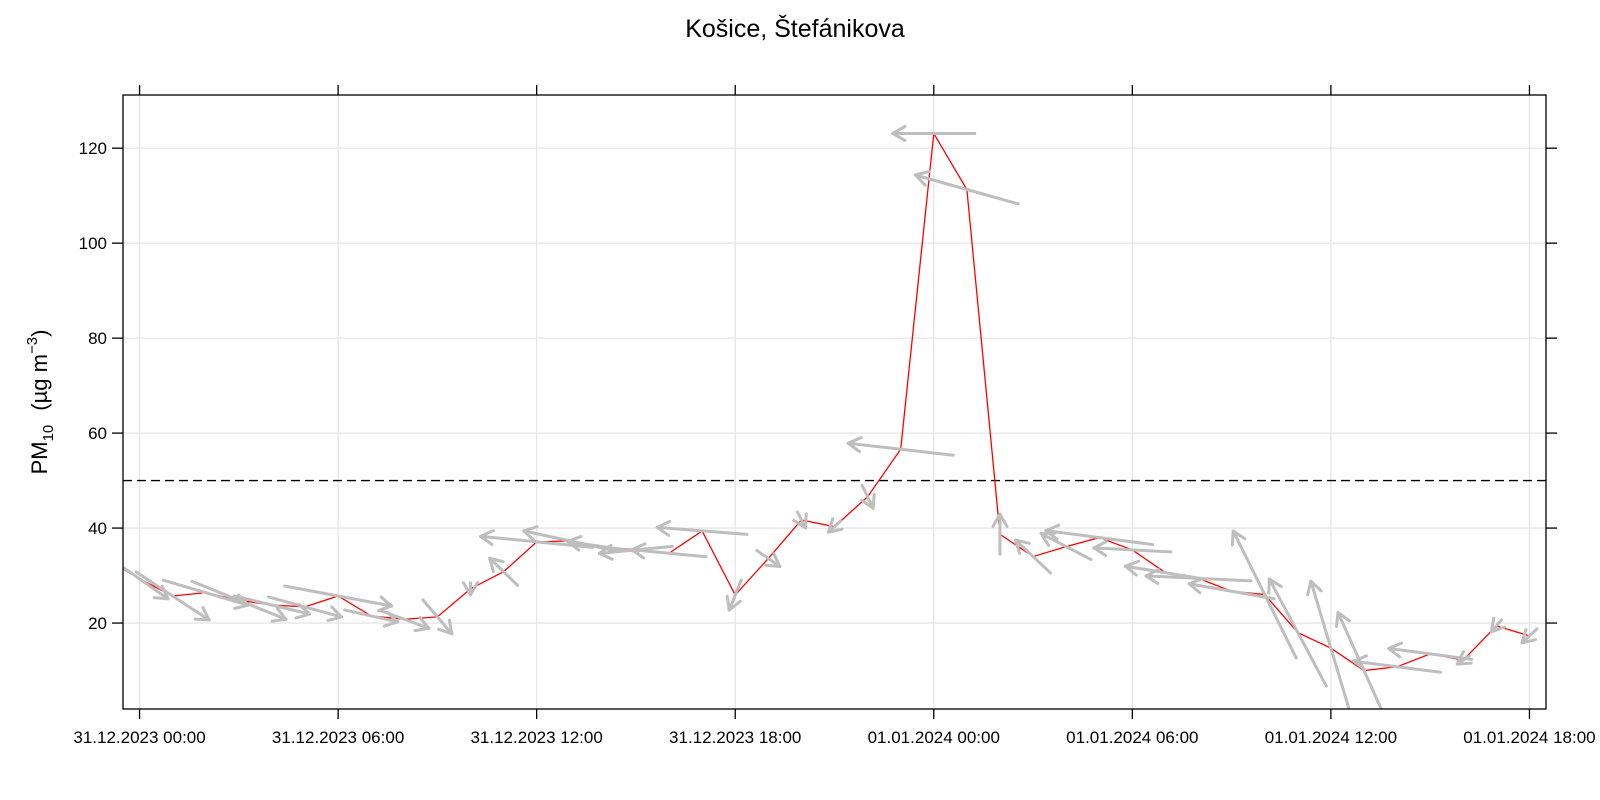  I want to click on y-label-main: PM, so click(39, 457).